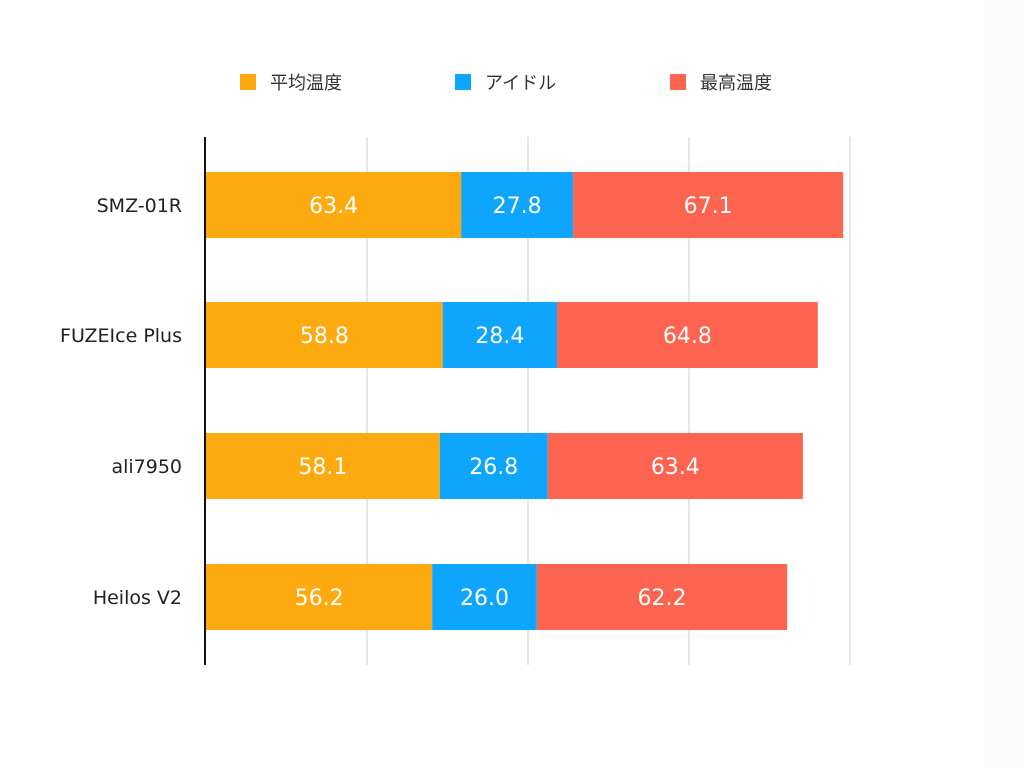 This screenshot has height=768, width=1024. I want to click on data-label-idle: 28.4, so click(499, 336).